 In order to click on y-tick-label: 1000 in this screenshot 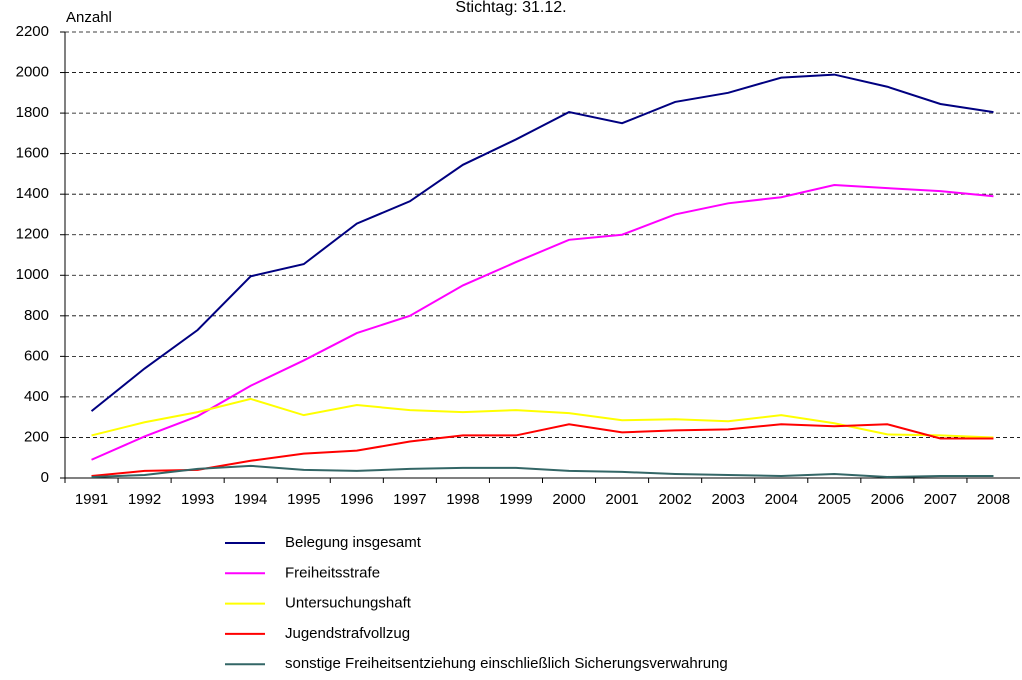, I will do `click(32, 274)`.